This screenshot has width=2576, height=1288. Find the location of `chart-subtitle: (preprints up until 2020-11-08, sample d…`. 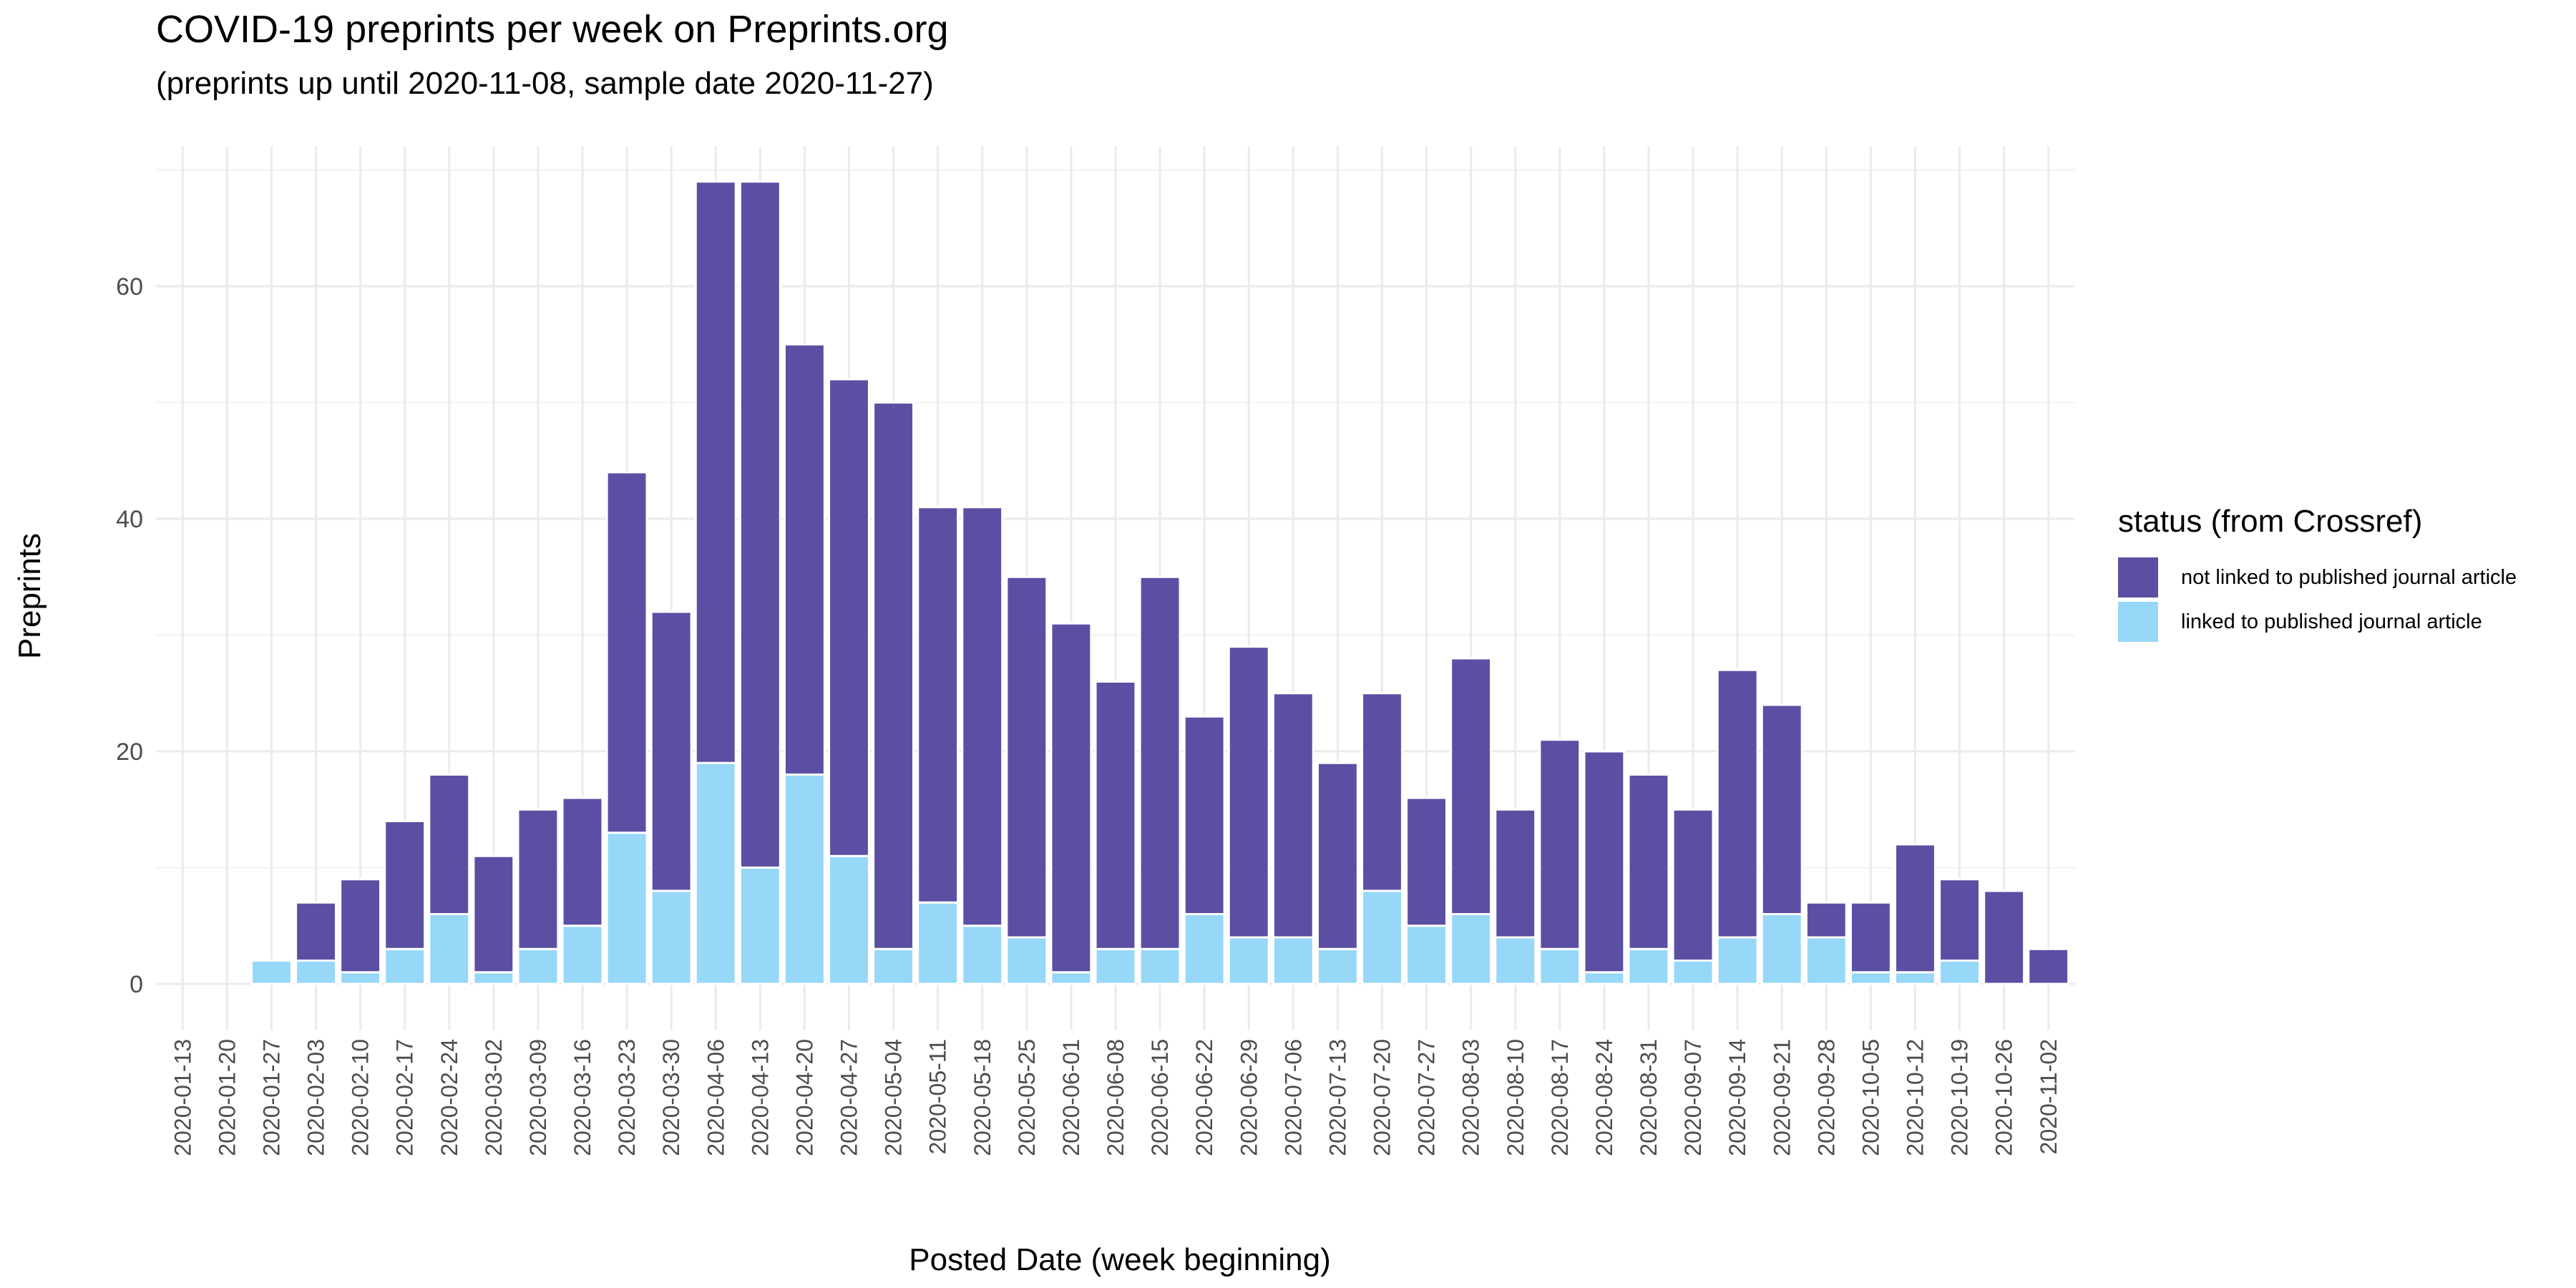

chart-subtitle: (preprints up until 2020-11-08, sample d… is located at coordinates (545, 83).